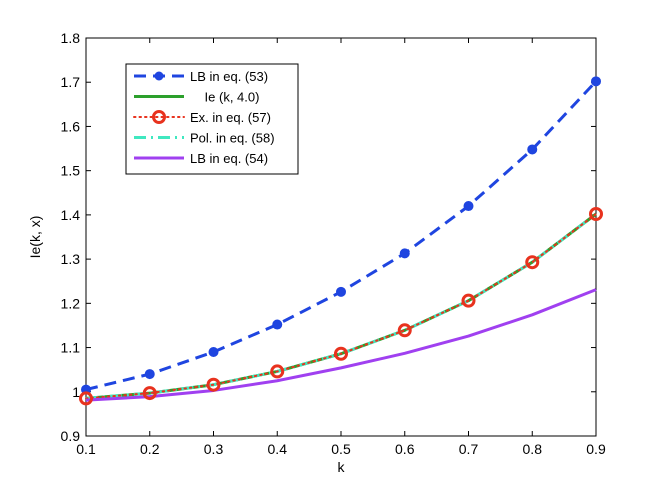  Describe the element at coordinates (71, 348) in the screenshot. I see `y-tick-label: 1.1` at that location.